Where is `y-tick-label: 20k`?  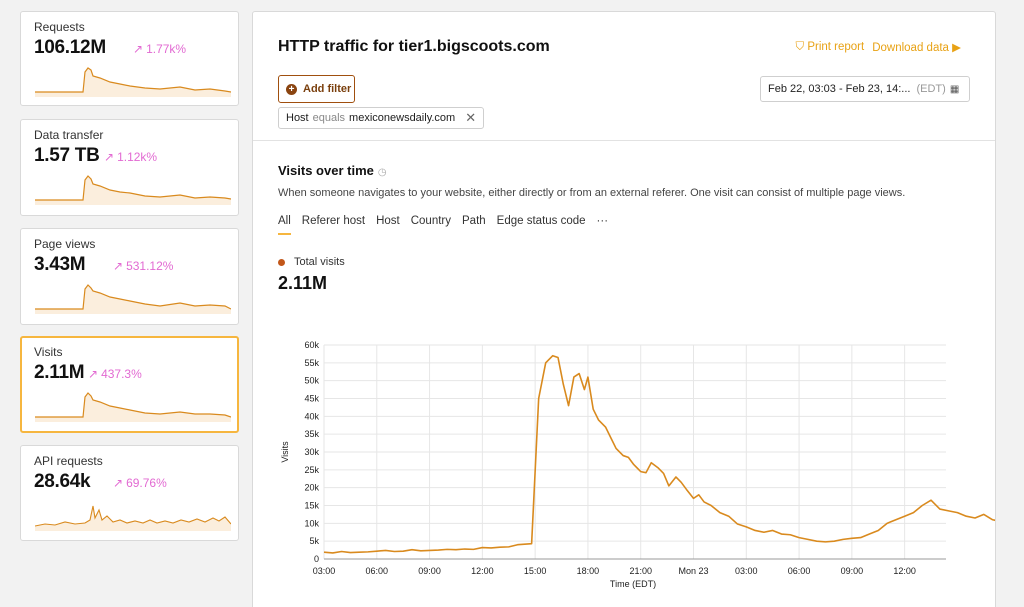
y-tick-label: 20k is located at coordinates (311, 488).